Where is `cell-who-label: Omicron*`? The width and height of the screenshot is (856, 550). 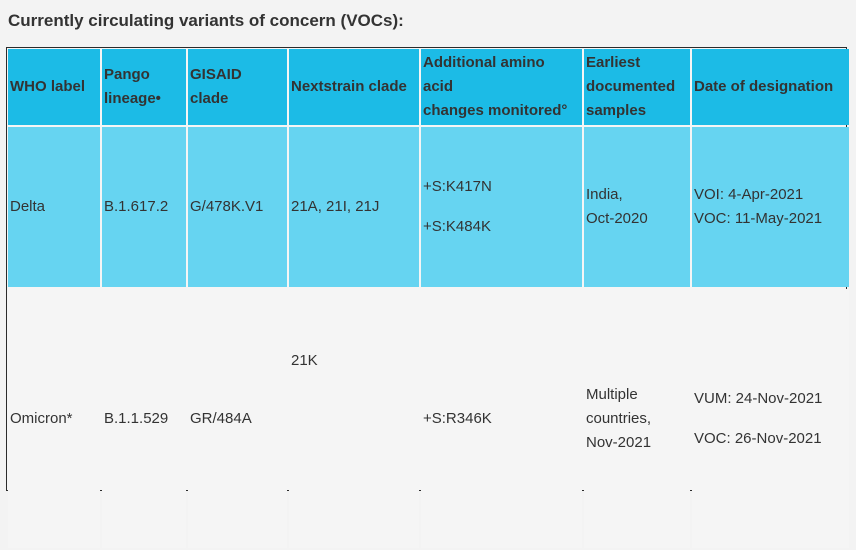
cell-who-label: Omicron* is located at coordinates (54, 418).